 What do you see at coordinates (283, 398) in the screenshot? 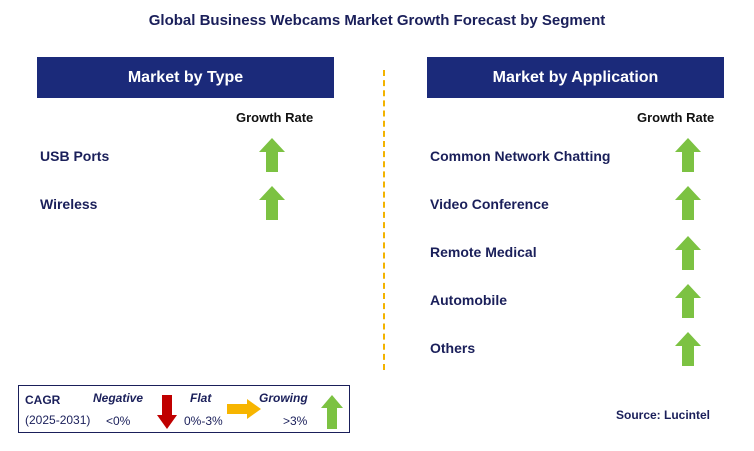
I see `legend-growing-label: Growing` at bounding box center [283, 398].